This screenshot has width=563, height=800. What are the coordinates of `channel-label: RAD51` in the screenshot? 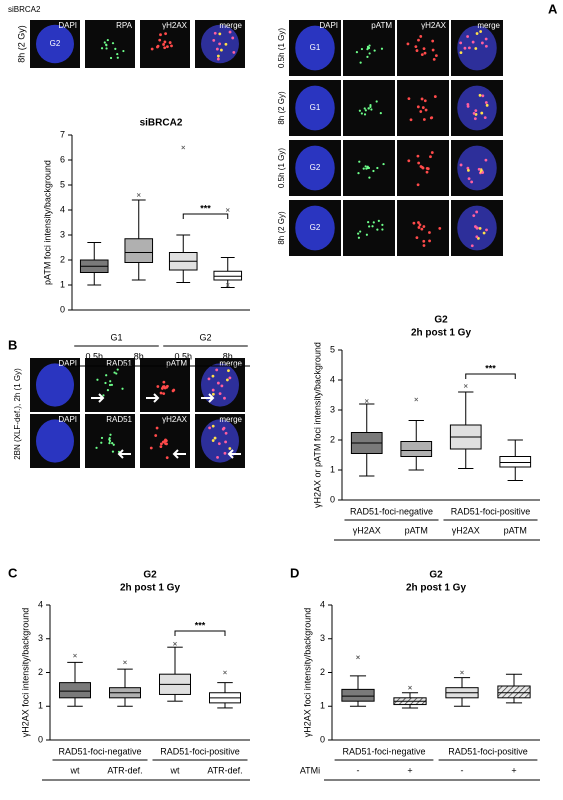 It's located at (119, 419).